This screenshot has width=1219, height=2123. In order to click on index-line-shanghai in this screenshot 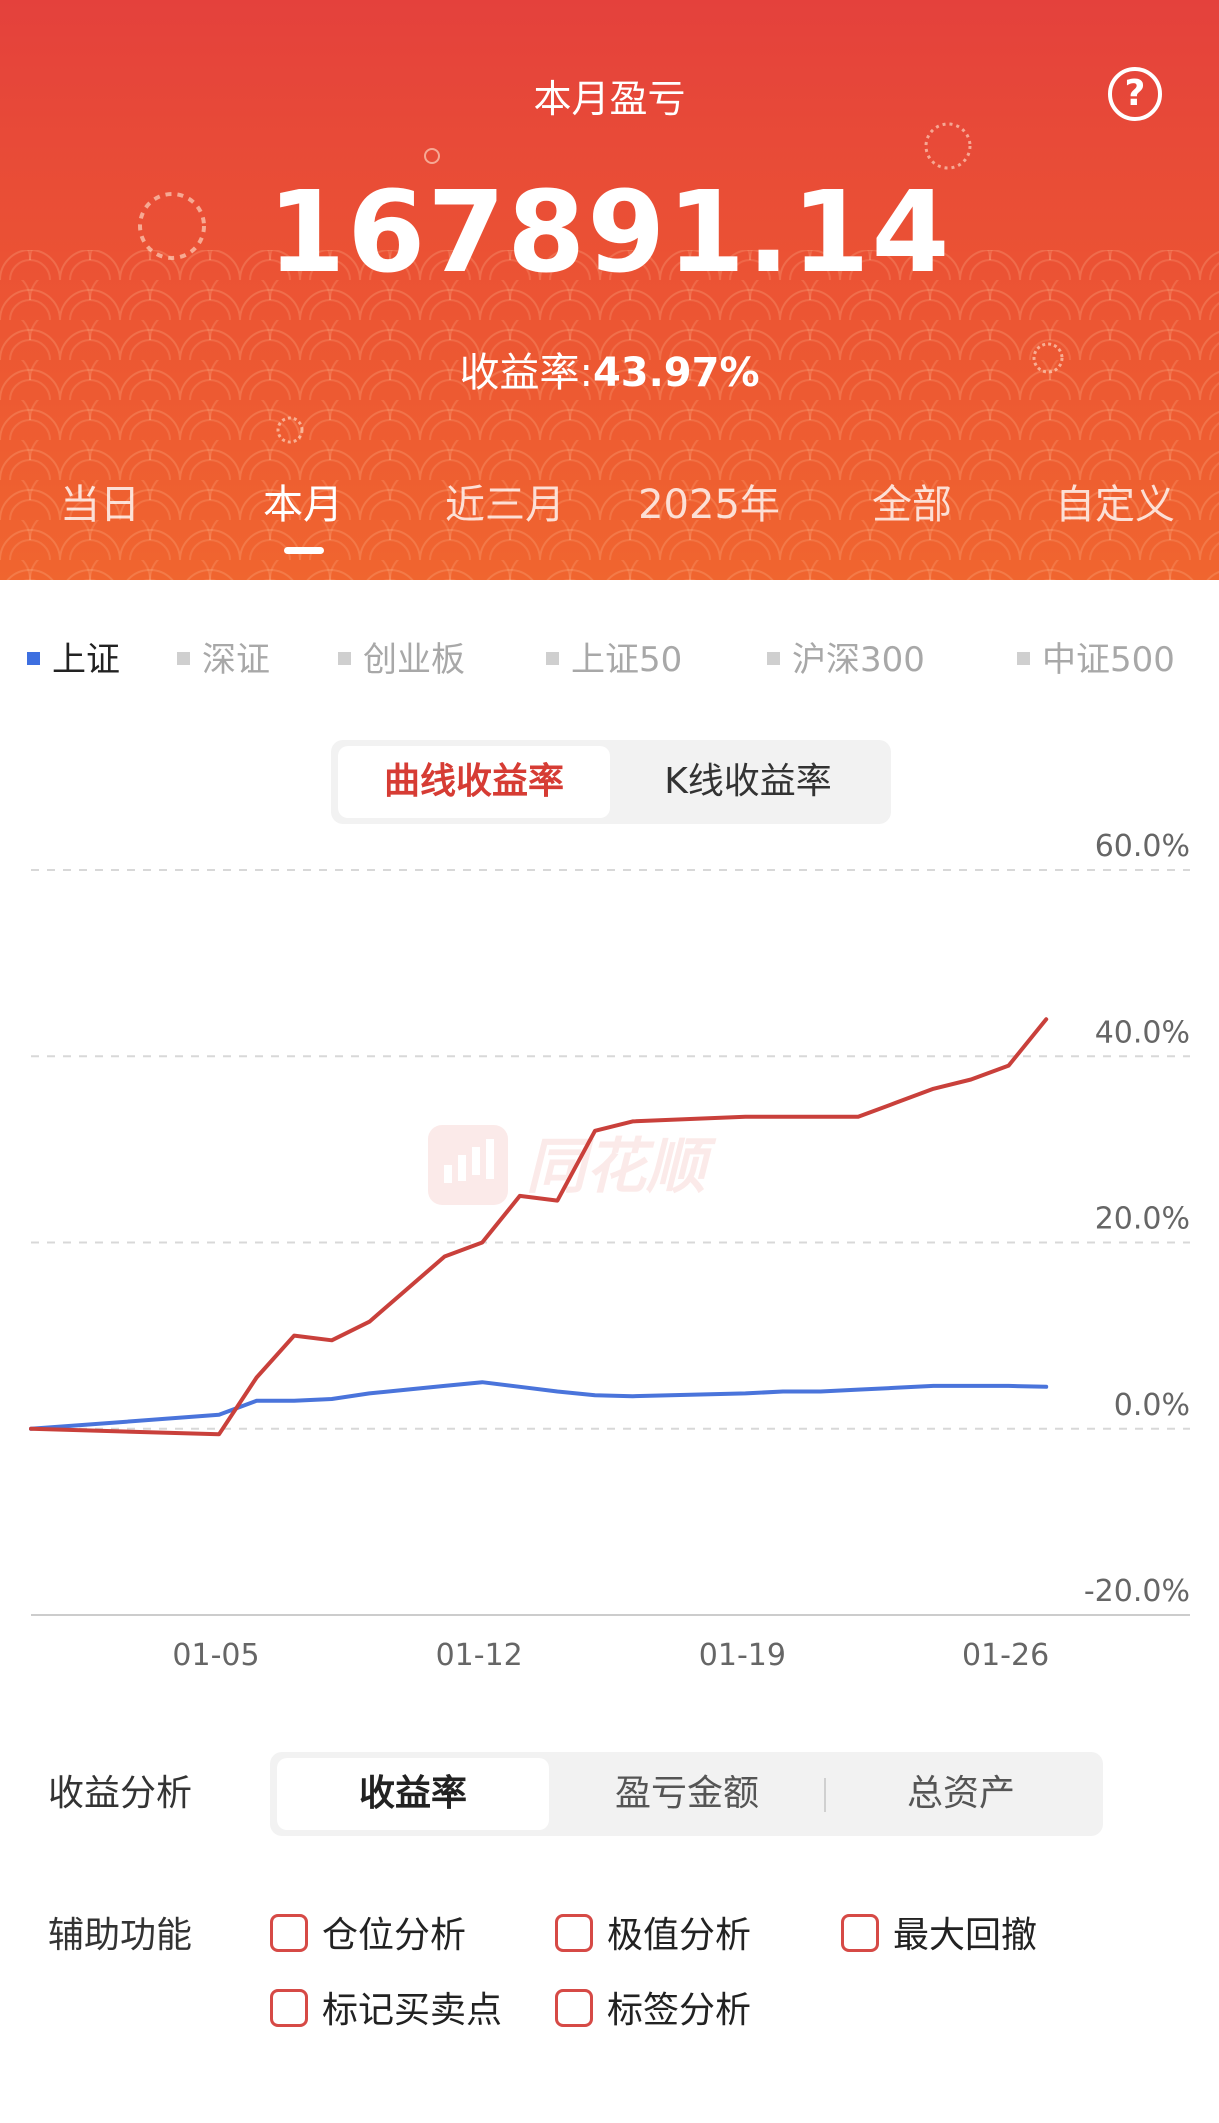, I will do `click(539, 1405)`.